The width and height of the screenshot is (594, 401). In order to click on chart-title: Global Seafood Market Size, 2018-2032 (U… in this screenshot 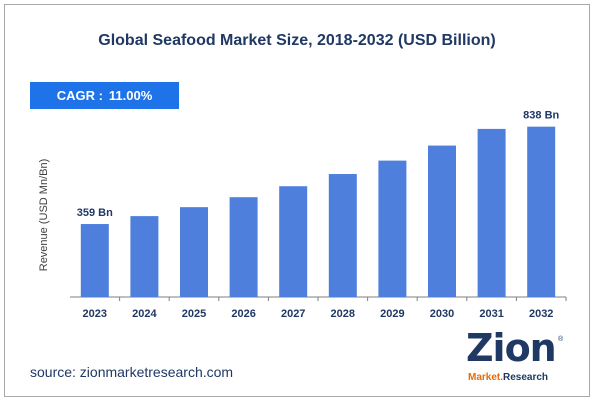, I will do `click(297, 40)`.